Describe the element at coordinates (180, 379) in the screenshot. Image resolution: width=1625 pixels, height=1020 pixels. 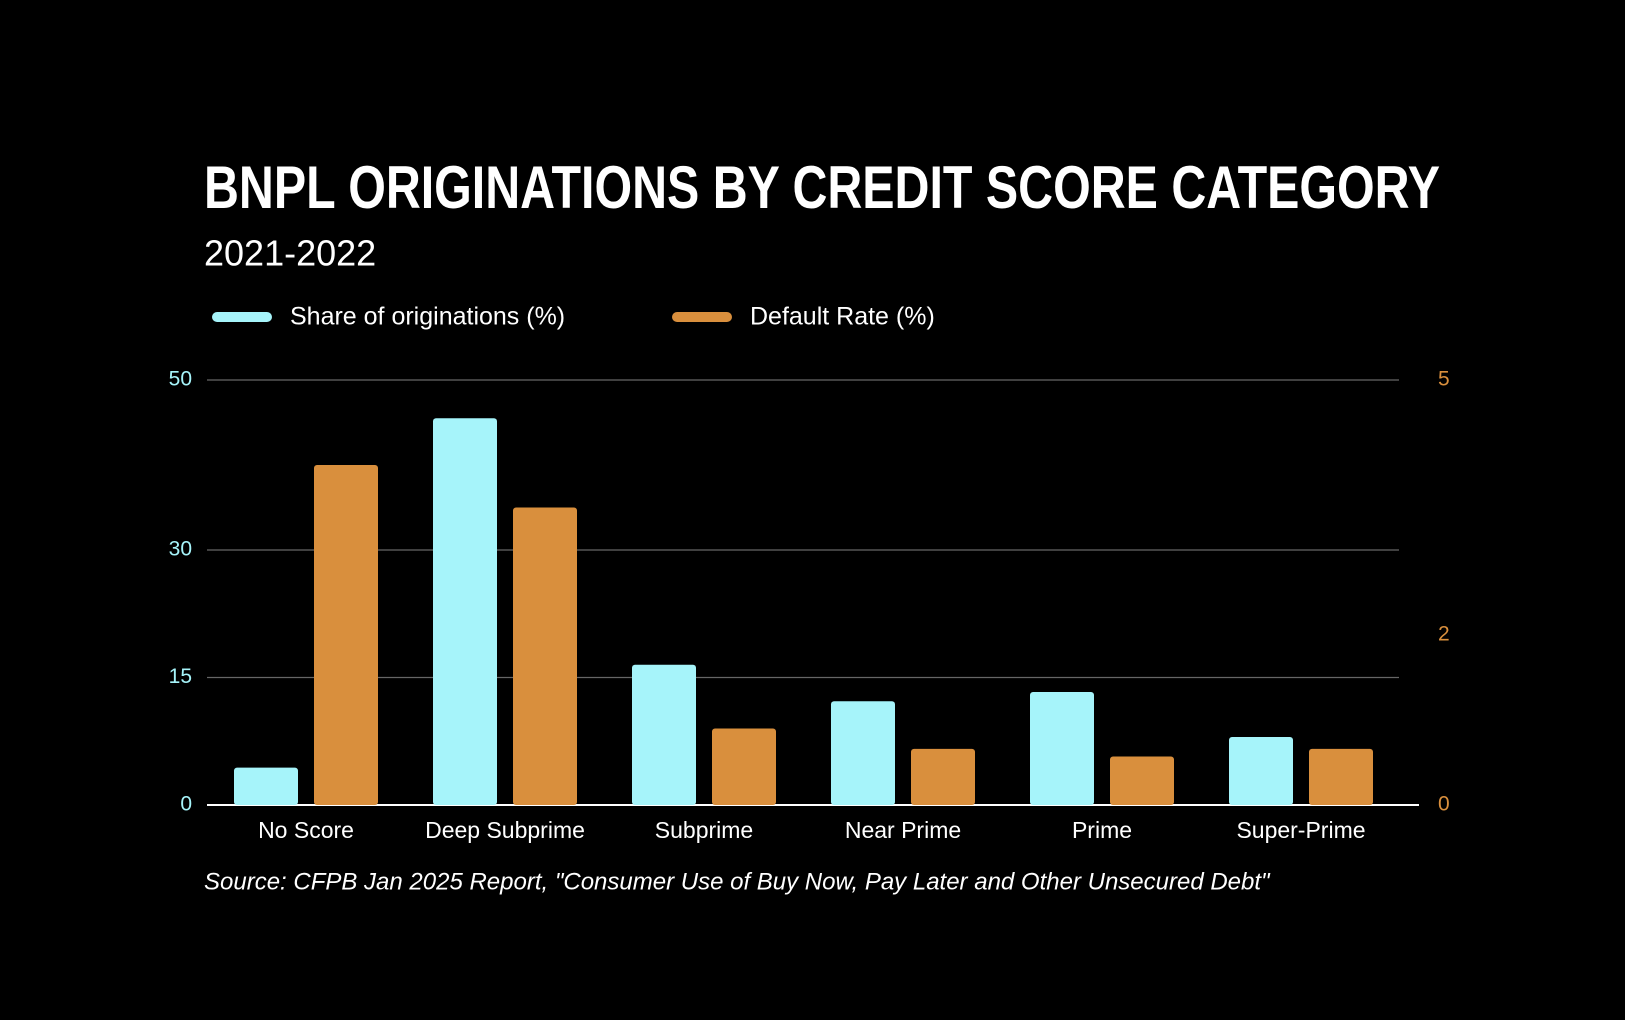
I see `y-tick-label: 50` at that location.